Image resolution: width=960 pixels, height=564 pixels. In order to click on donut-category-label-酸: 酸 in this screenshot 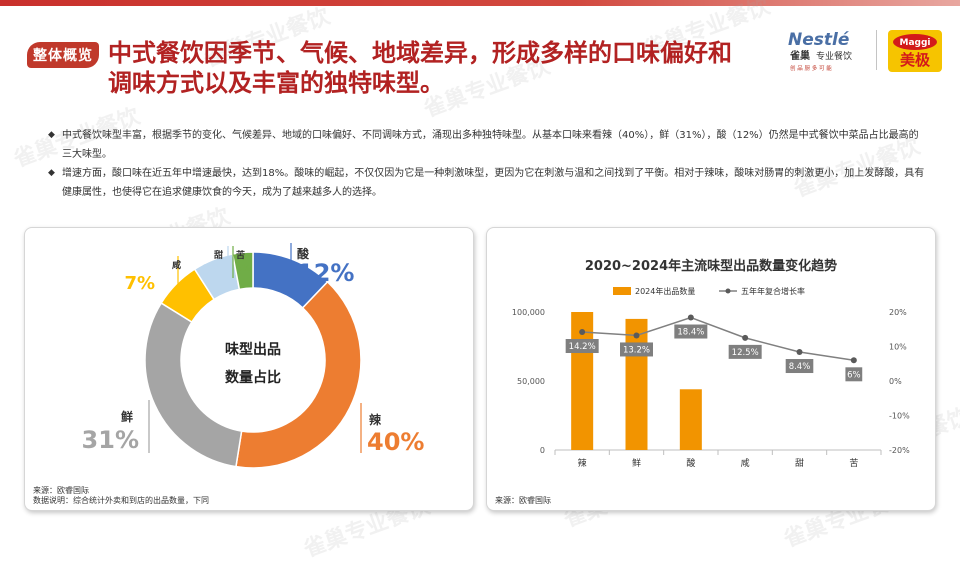, I will do `click(303, 253)`.